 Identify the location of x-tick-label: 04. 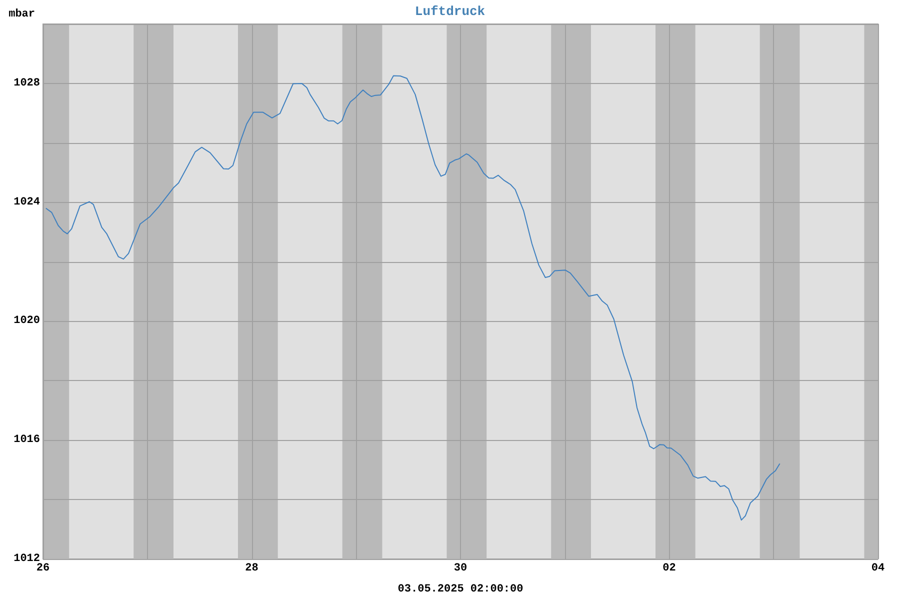
(878, 568).